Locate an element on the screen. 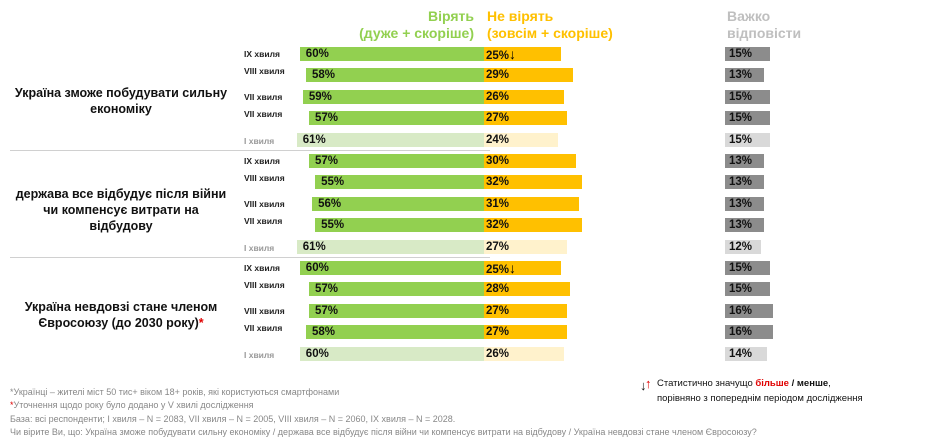 Image resolution: width=944 pixels, height=438 pixels. header-agree-title: Вірять is located at coordinates (451, 16).